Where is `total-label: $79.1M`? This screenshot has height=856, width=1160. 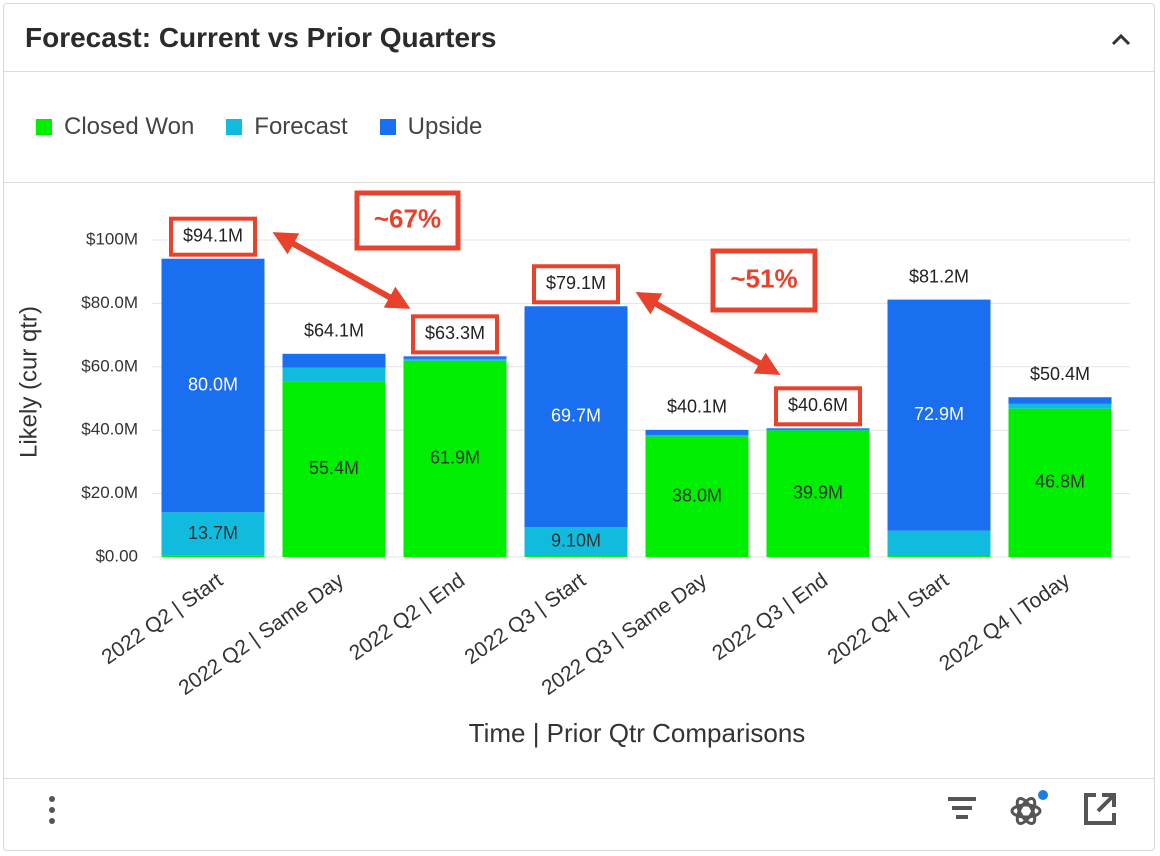 total-label: $79.1M is located at coordinates (576, 283).